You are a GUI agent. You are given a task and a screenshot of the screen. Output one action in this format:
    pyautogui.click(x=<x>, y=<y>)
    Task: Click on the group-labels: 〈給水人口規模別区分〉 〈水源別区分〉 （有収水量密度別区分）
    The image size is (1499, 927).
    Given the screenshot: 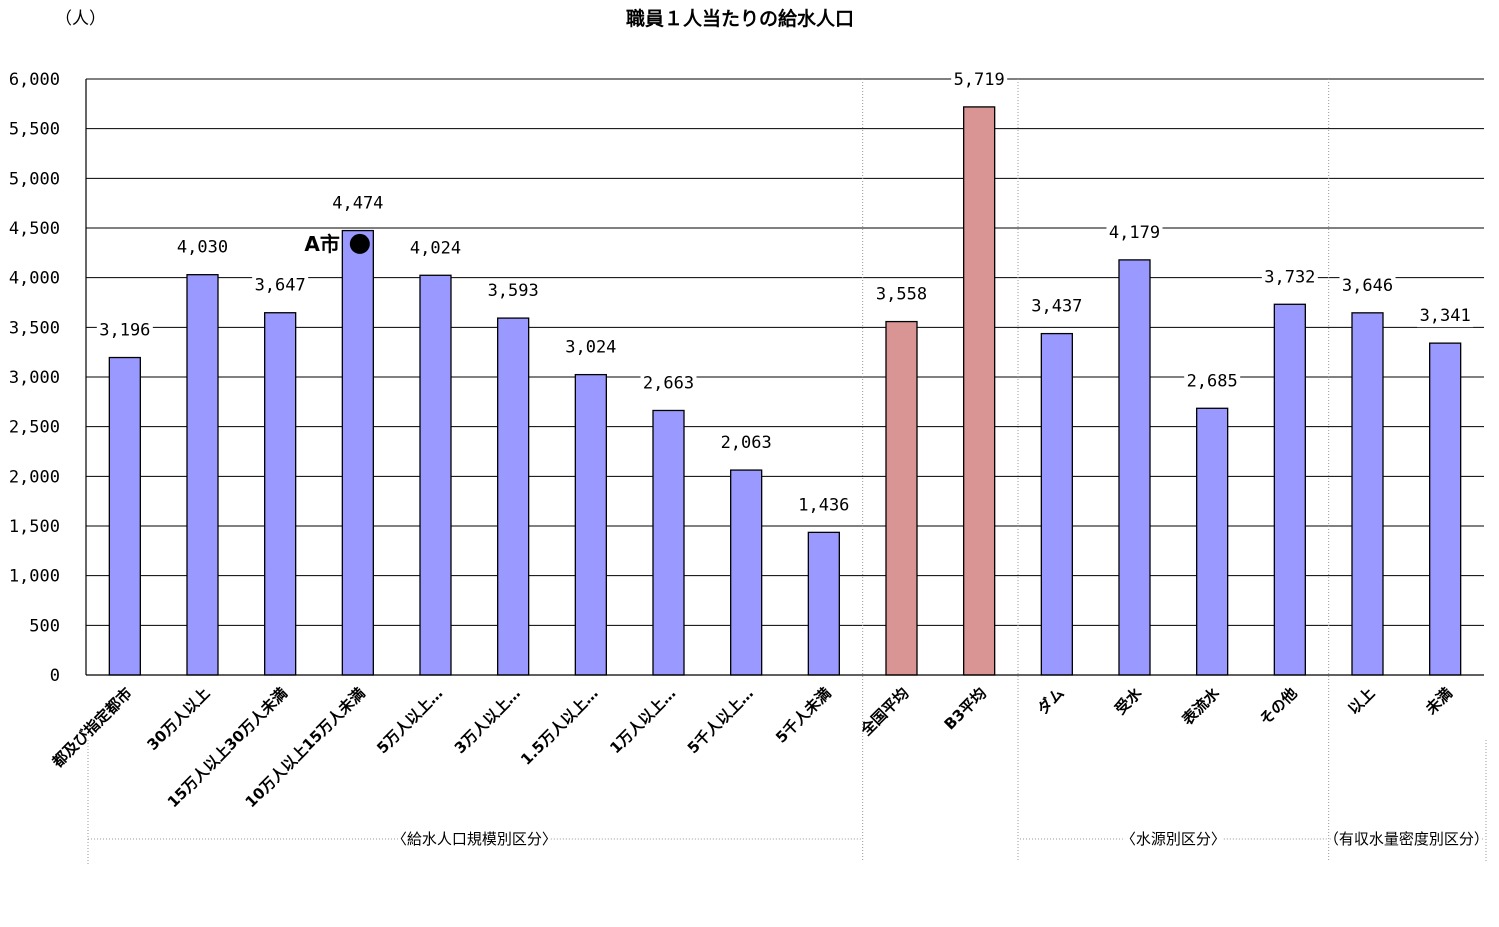 What is the action you would take?
    pyautogui.click(x=788, y=839)
    